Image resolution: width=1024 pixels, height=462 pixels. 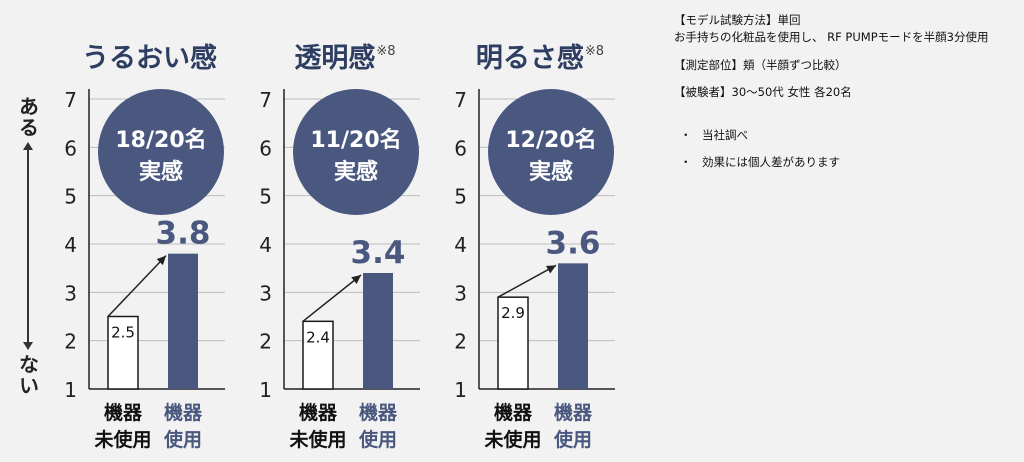 I want to click on chart-title-text: 透明感, so click(x=335, y=58).